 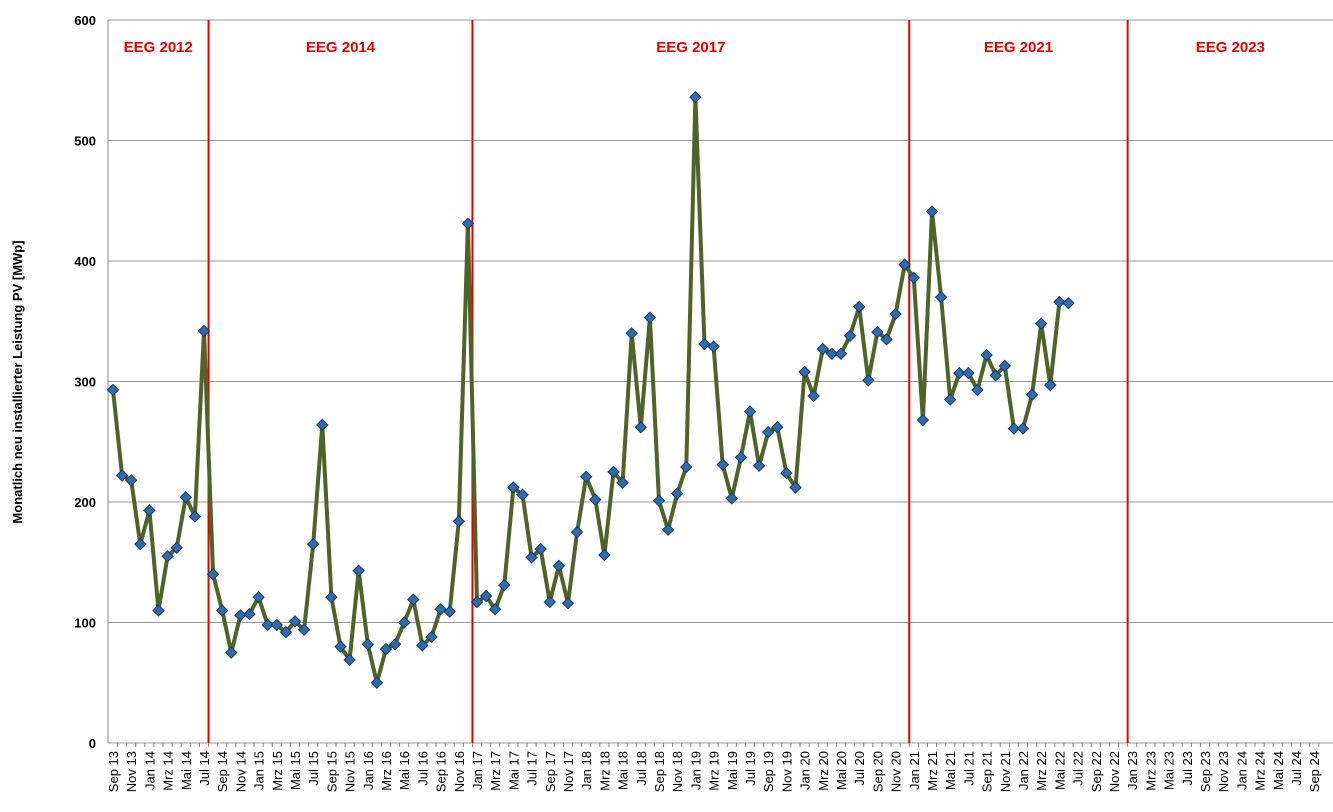 I want to click on x-tick-label: Nov 19, so click(x=786, y=771).